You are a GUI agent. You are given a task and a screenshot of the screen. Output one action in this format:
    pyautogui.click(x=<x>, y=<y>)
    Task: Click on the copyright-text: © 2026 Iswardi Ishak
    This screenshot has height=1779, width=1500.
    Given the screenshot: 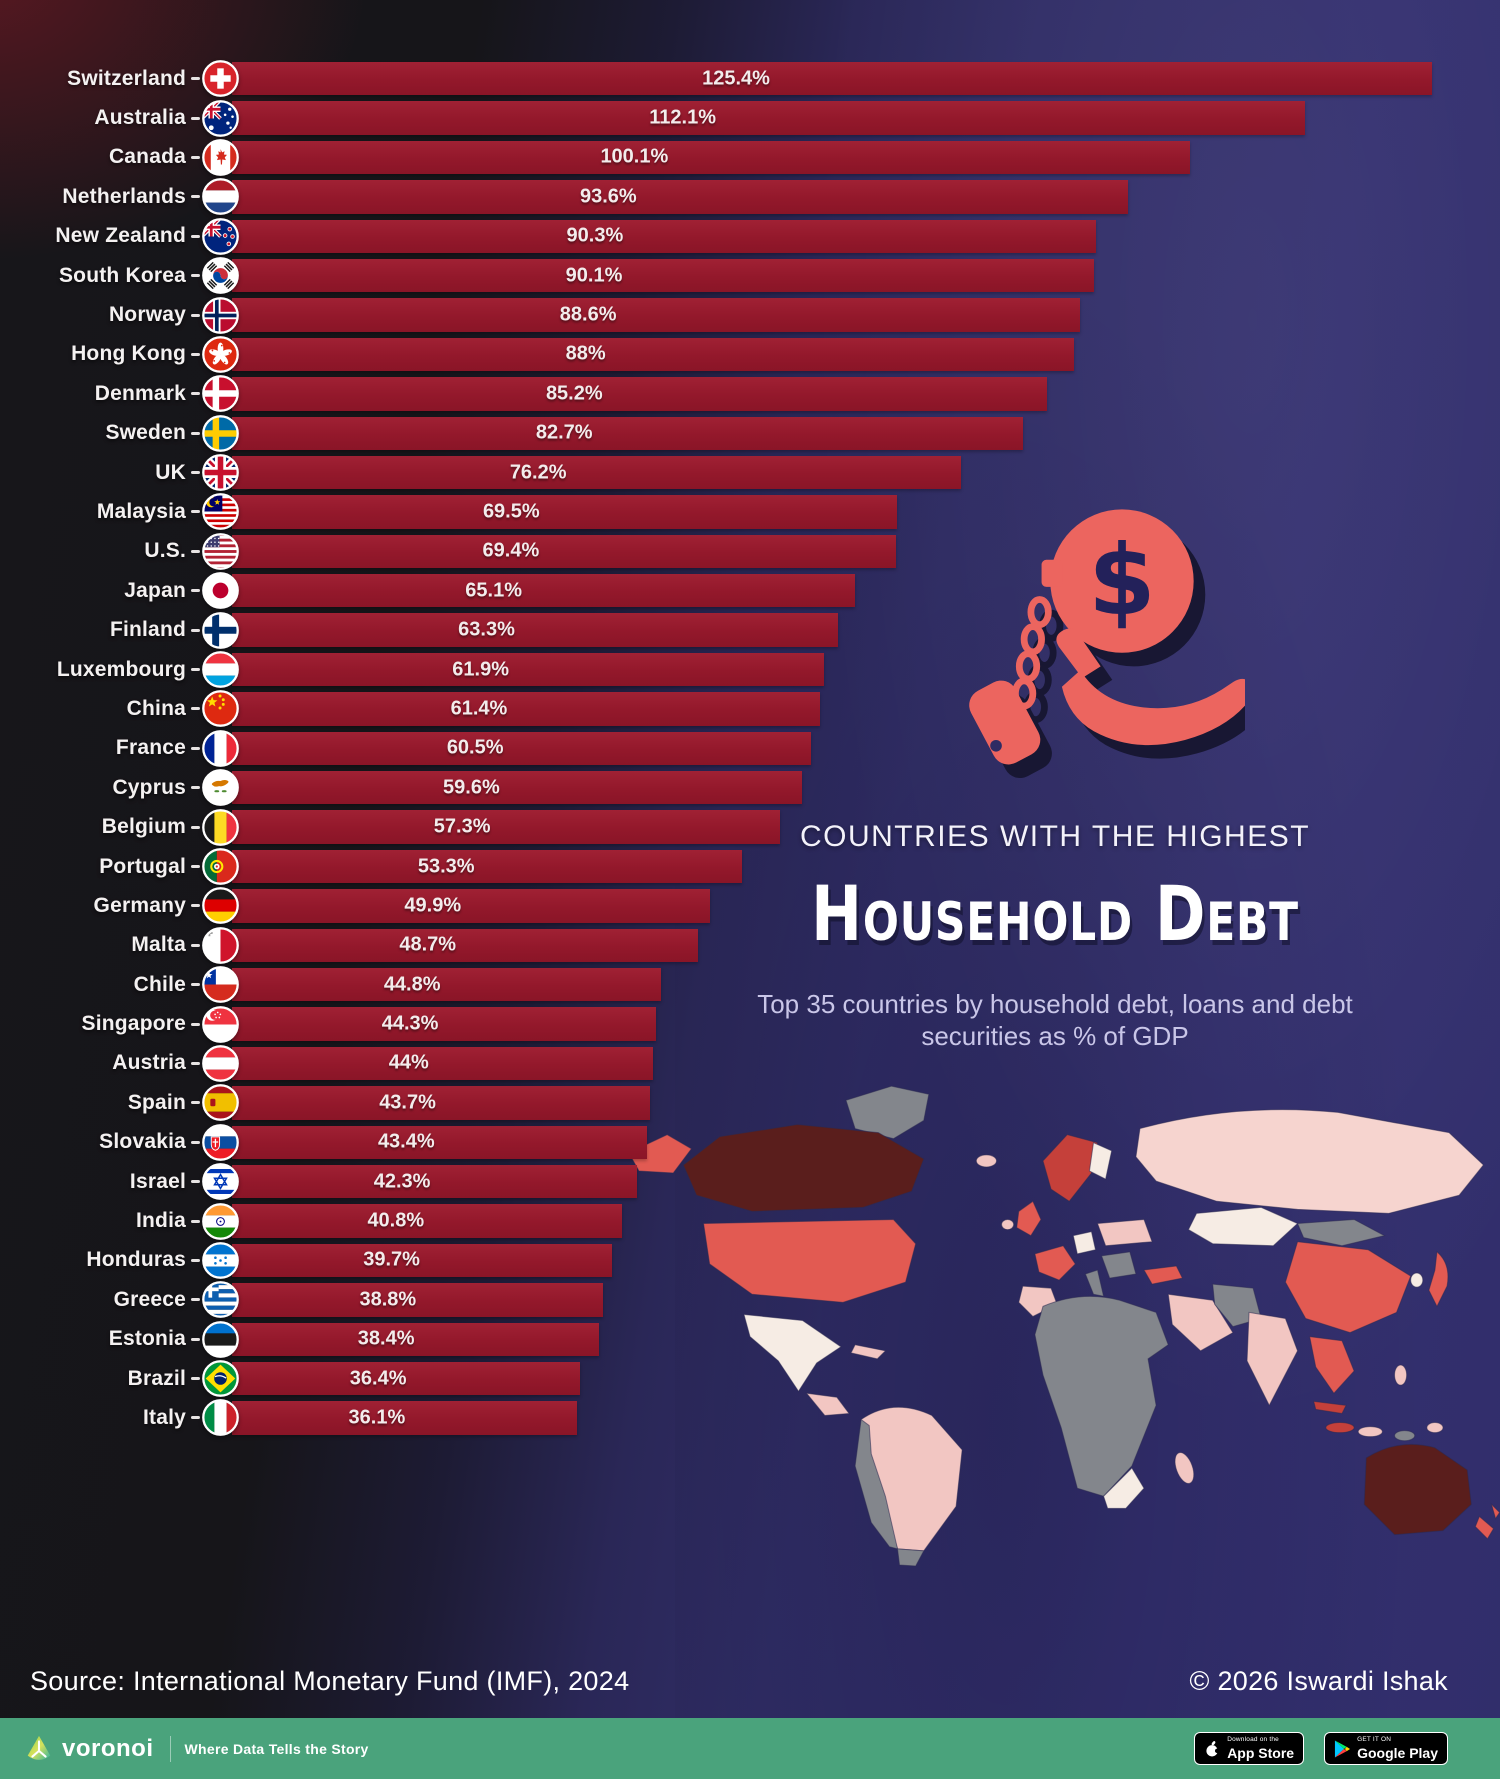 What is the action you would take?
    pyautogui.click(x=1318, y=1681)
    